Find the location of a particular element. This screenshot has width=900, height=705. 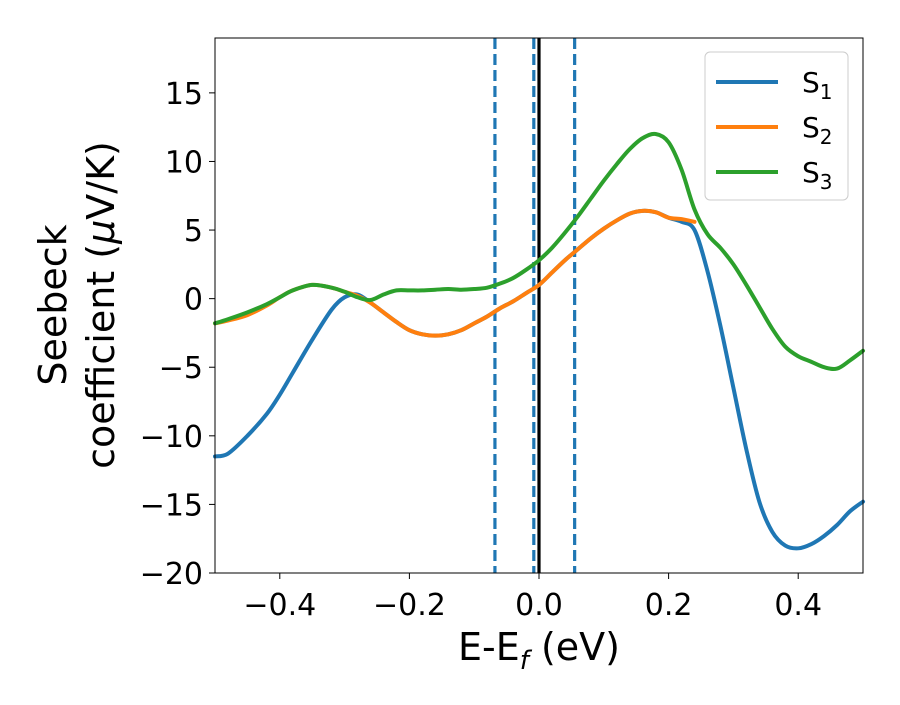

y-tick-label: 5 is located at coordinates (193, 231).